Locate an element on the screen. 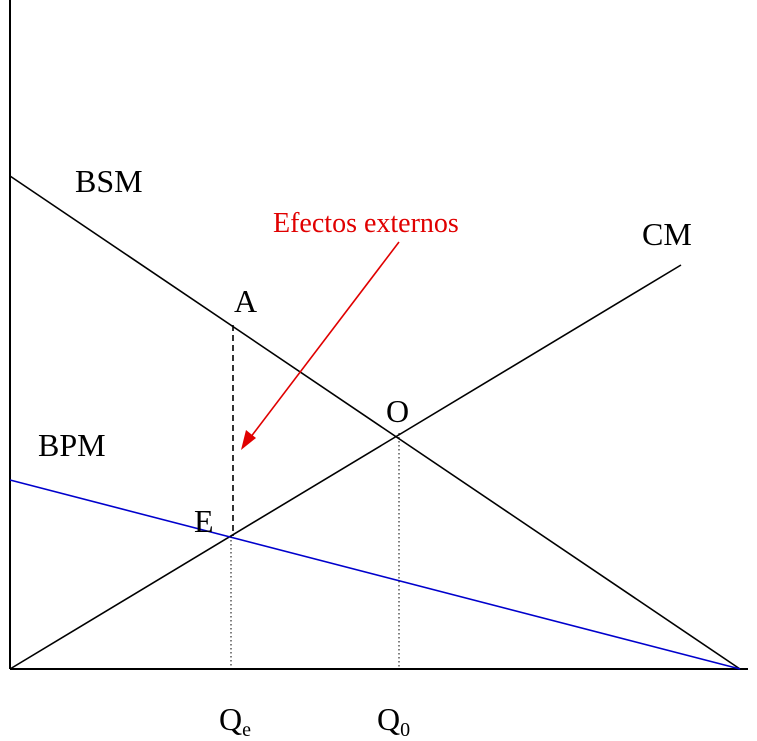 This screenshot has width=757, height=741. cm-label: CM is located at coordinates (667, 234).